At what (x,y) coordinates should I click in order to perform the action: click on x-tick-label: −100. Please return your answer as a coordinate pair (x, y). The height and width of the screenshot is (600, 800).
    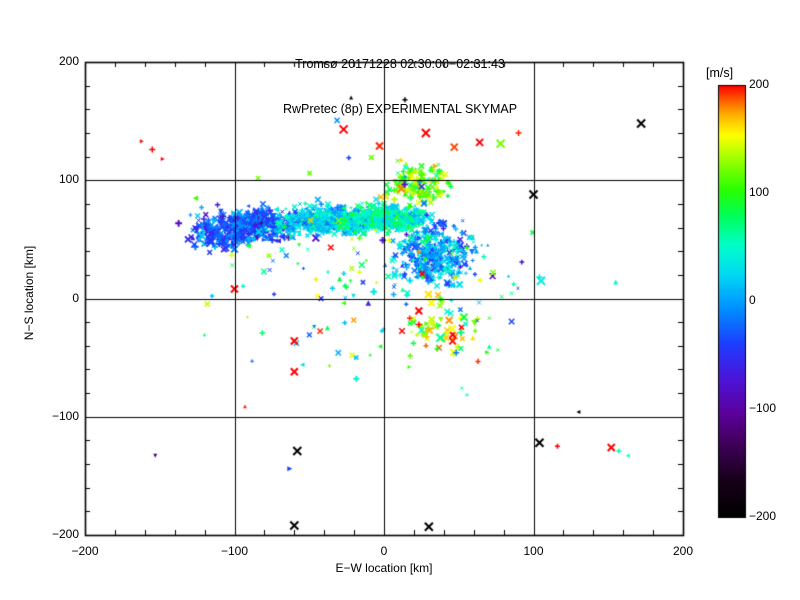
    Looking at the image, I should click on (234, 551).